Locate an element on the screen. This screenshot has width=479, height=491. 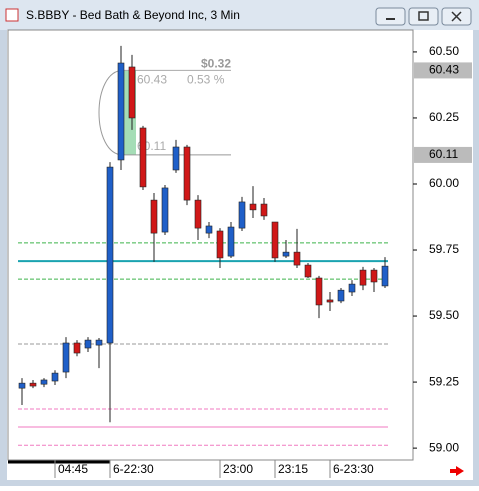
app-icon is located at coordinates (12, 15).